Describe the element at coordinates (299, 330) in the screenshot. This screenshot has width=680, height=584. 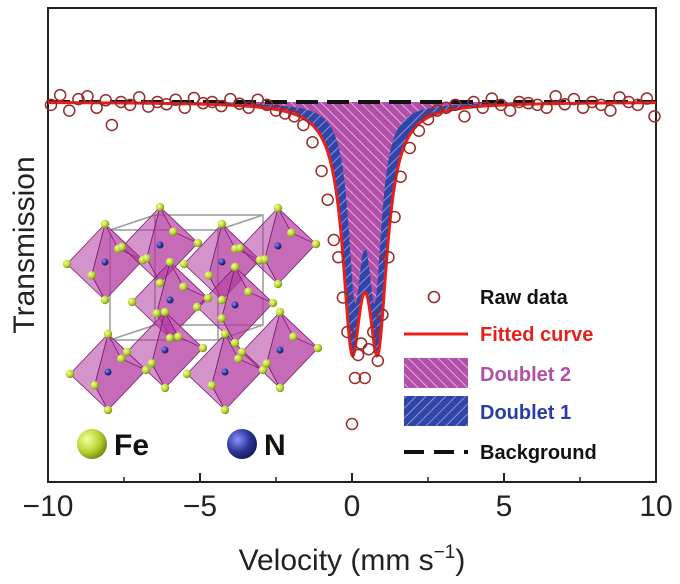
I see `octahedron-9-top` at that location.